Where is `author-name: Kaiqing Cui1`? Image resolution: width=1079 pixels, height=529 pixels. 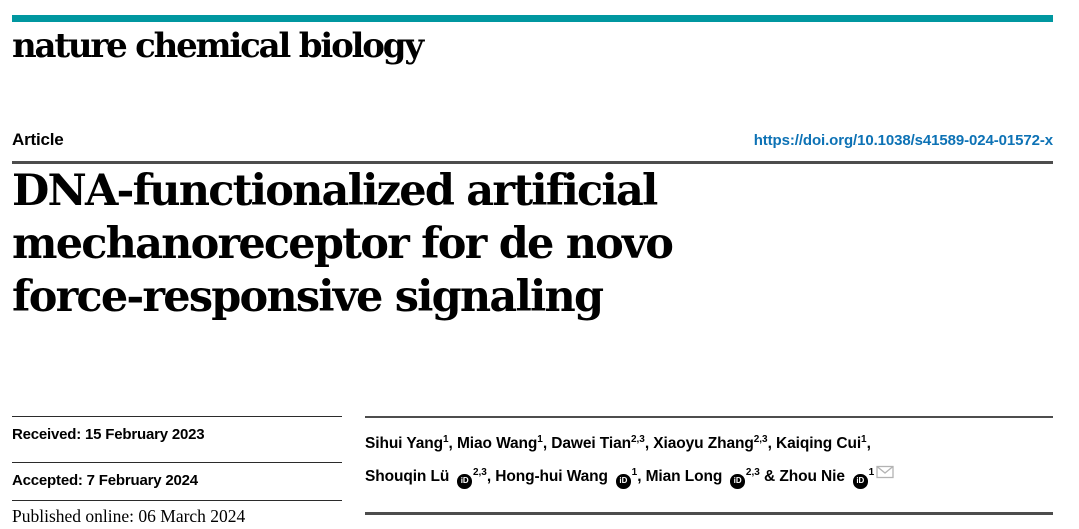 author-name: Kaiqing Cui1 is located at coordinates (821, 443).